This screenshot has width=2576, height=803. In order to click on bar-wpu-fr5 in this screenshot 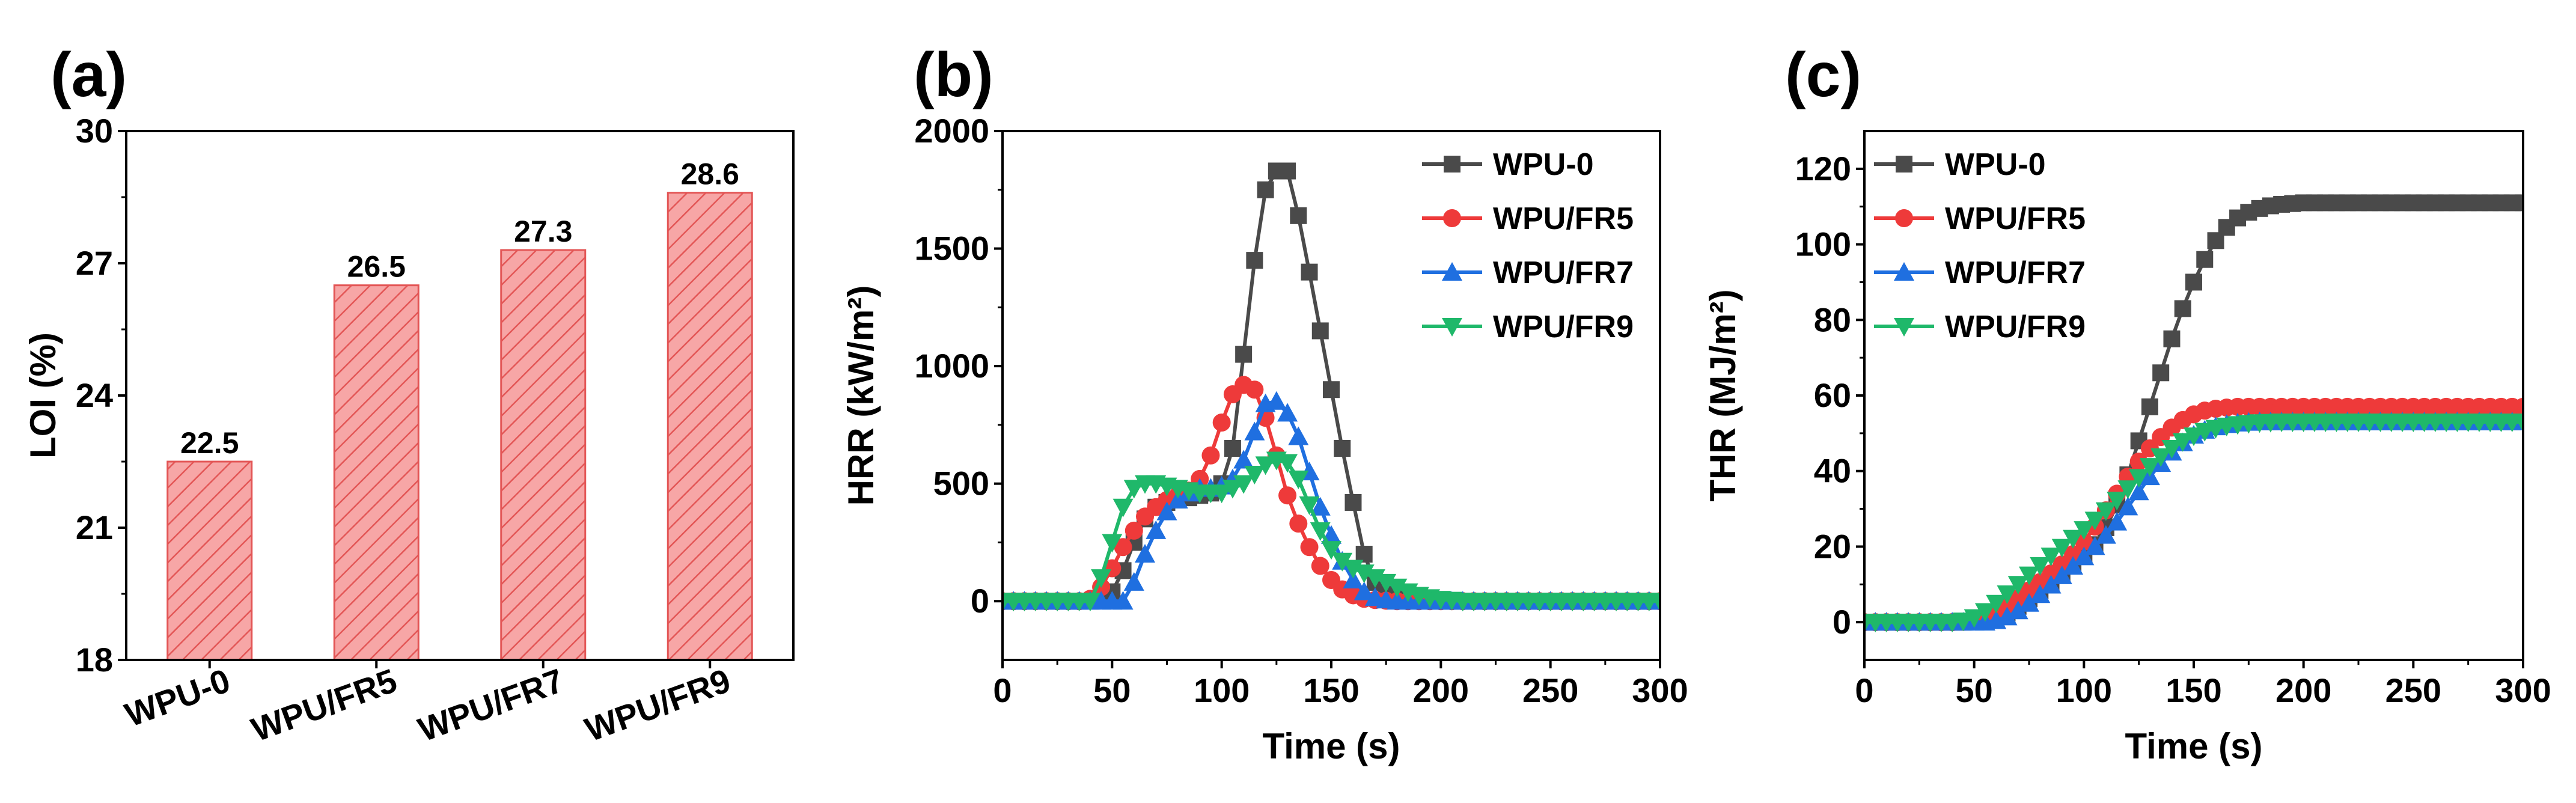, I will do `click(376, 472)`.